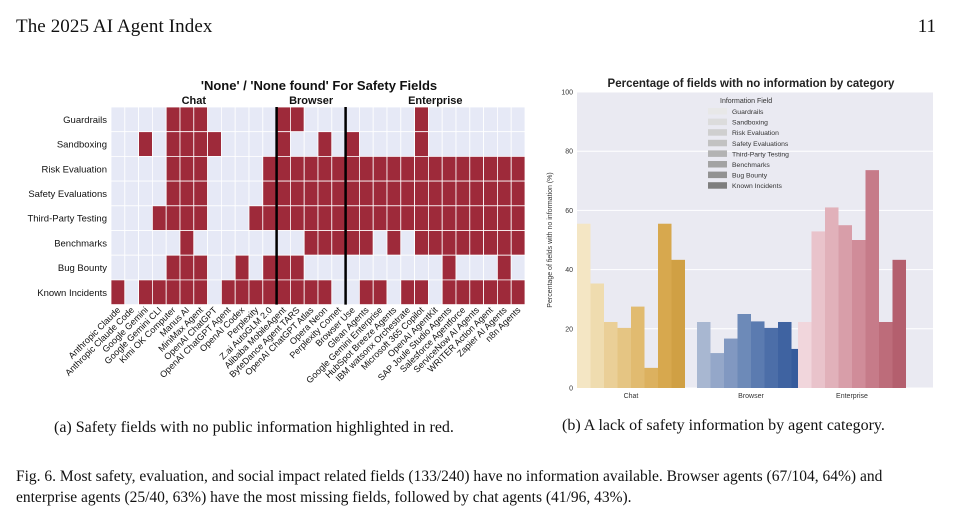 This screenshot has height=528, width=960. Describe the element at coordinates (569, 211) in the screenshot. I see `y-tick-label: 60` at that location.